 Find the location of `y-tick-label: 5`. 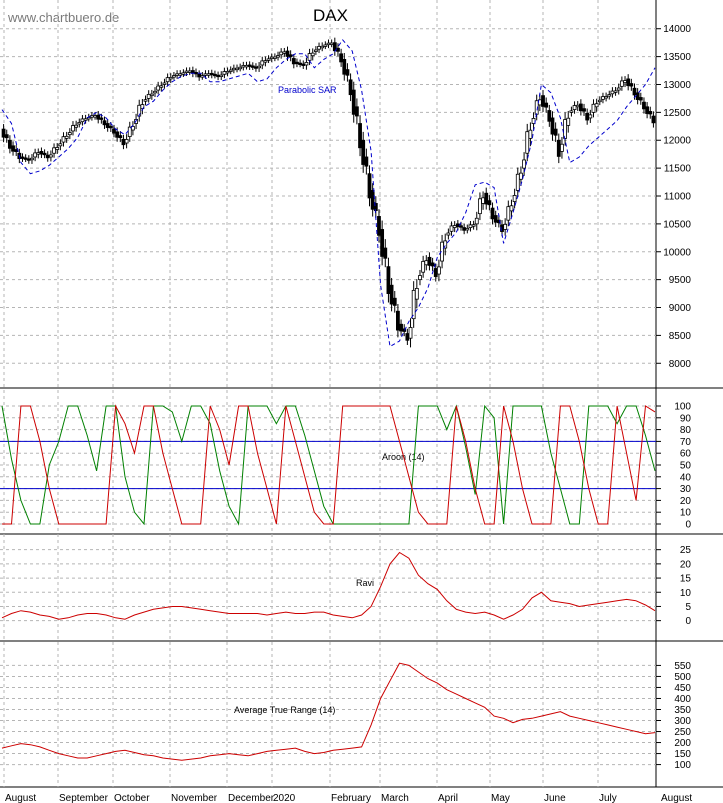

y-tick-label: 5 is located at coordinates (688, 607).